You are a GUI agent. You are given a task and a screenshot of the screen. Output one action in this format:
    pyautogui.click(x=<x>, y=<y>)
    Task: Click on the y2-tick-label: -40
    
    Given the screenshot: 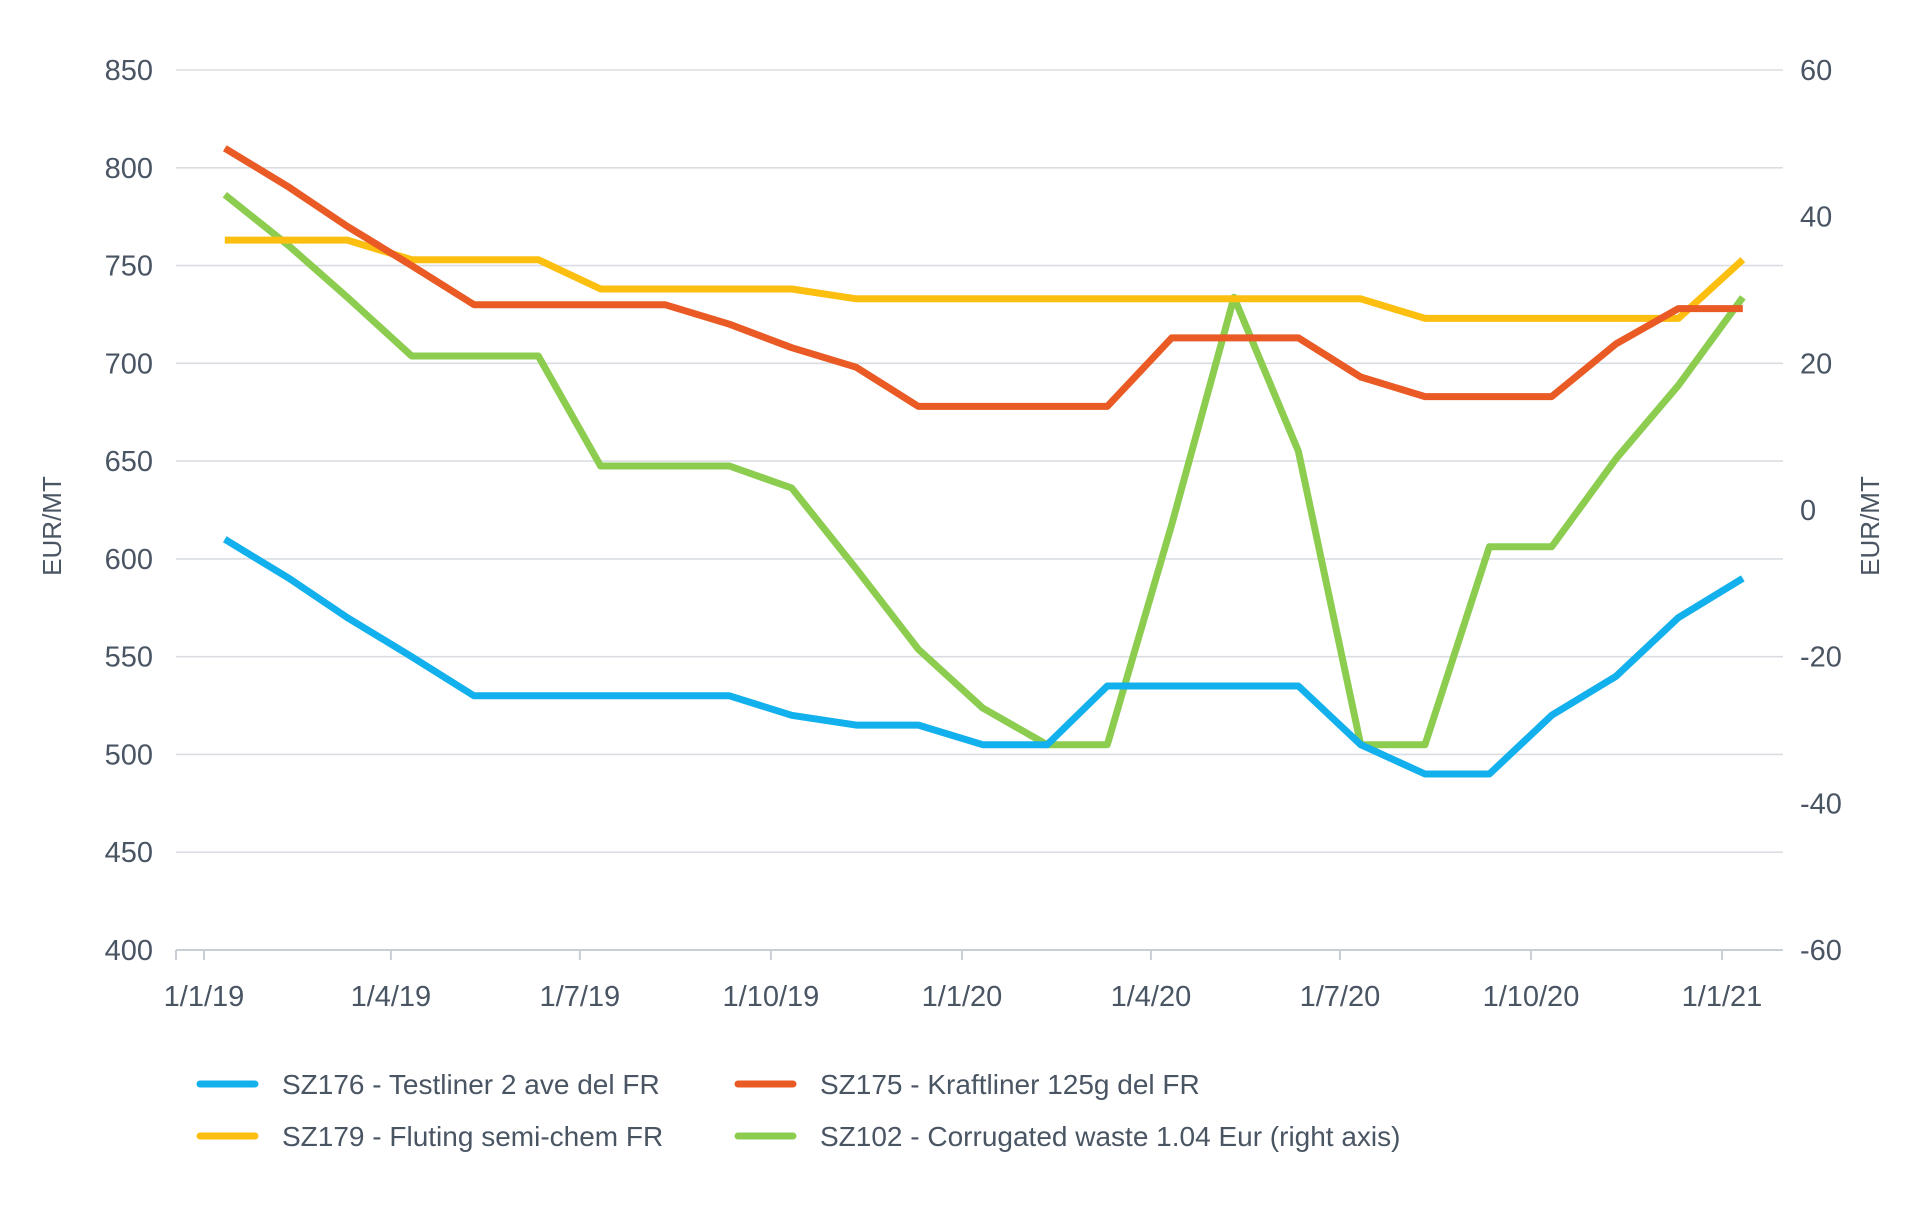 What is the action you would take?
    pyautogui.click(x=1821, y=804)
    